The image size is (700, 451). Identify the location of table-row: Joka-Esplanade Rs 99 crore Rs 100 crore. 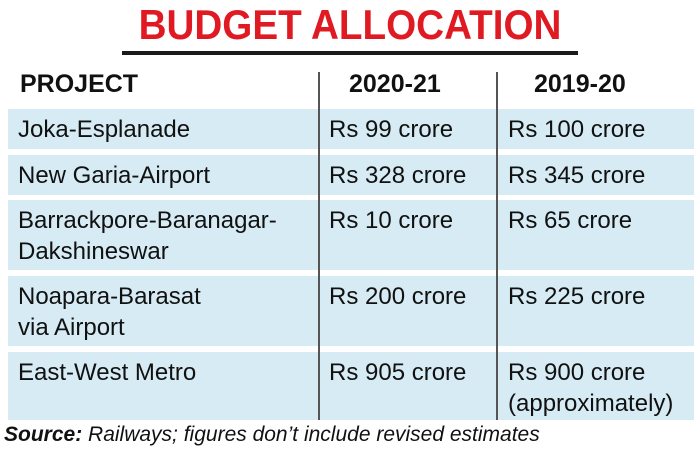
(351, 129).